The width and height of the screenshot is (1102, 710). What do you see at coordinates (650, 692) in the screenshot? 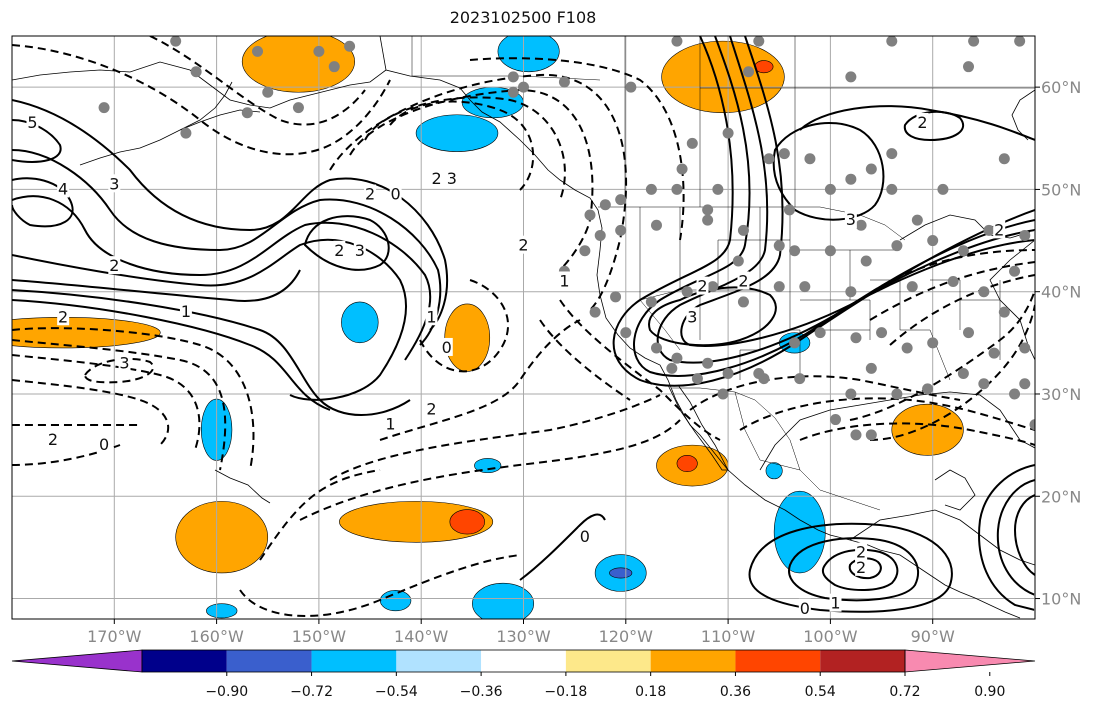
I see `colorbar-tick-label: 0.18` at bounding box center [650, 692].